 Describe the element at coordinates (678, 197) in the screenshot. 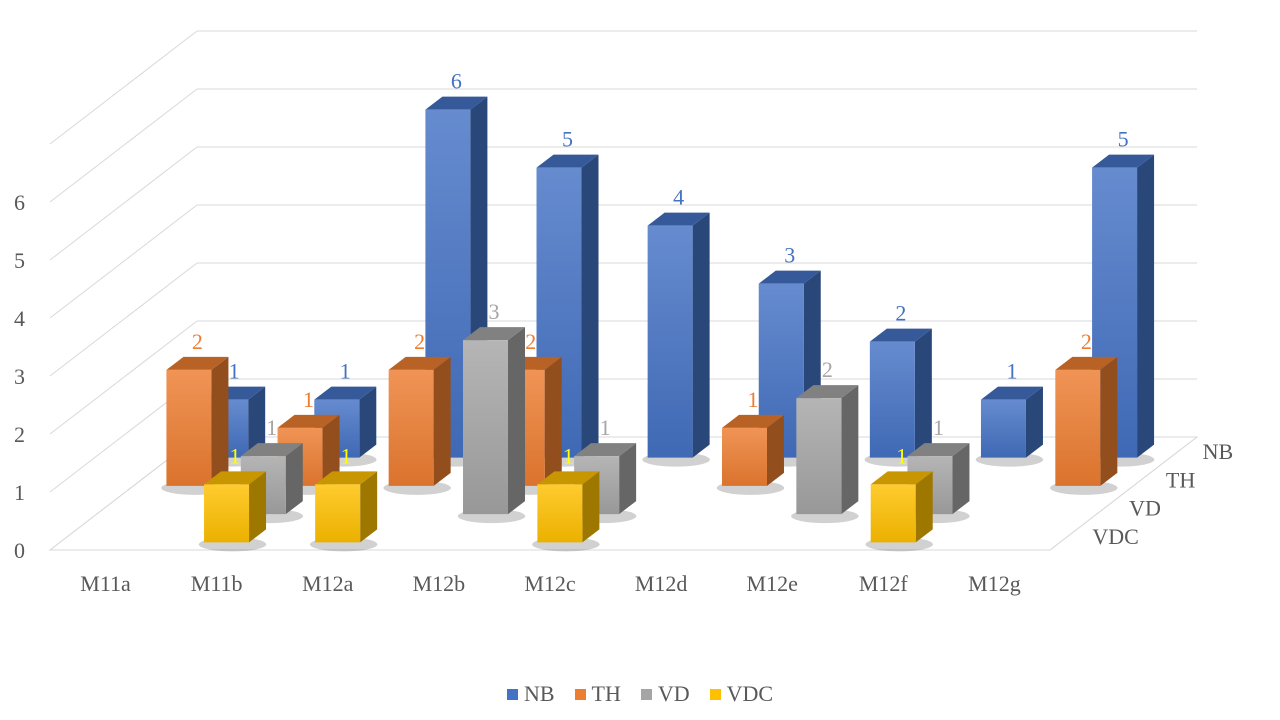

I see `data-label: 4` at that location.